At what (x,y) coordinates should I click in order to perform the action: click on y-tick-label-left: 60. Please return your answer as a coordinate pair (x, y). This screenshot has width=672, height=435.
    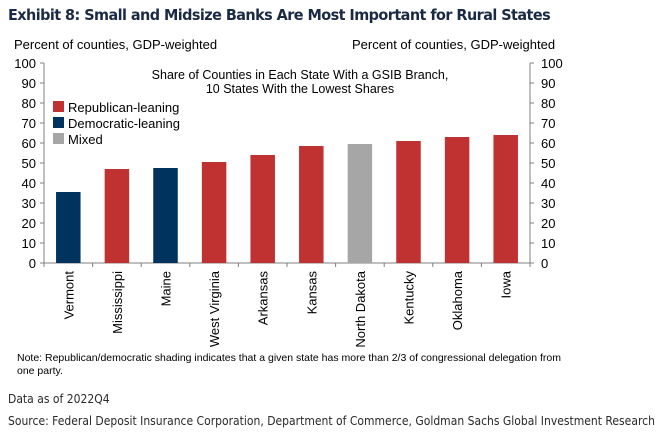
    Looking at the image, I should click on (29, 143).